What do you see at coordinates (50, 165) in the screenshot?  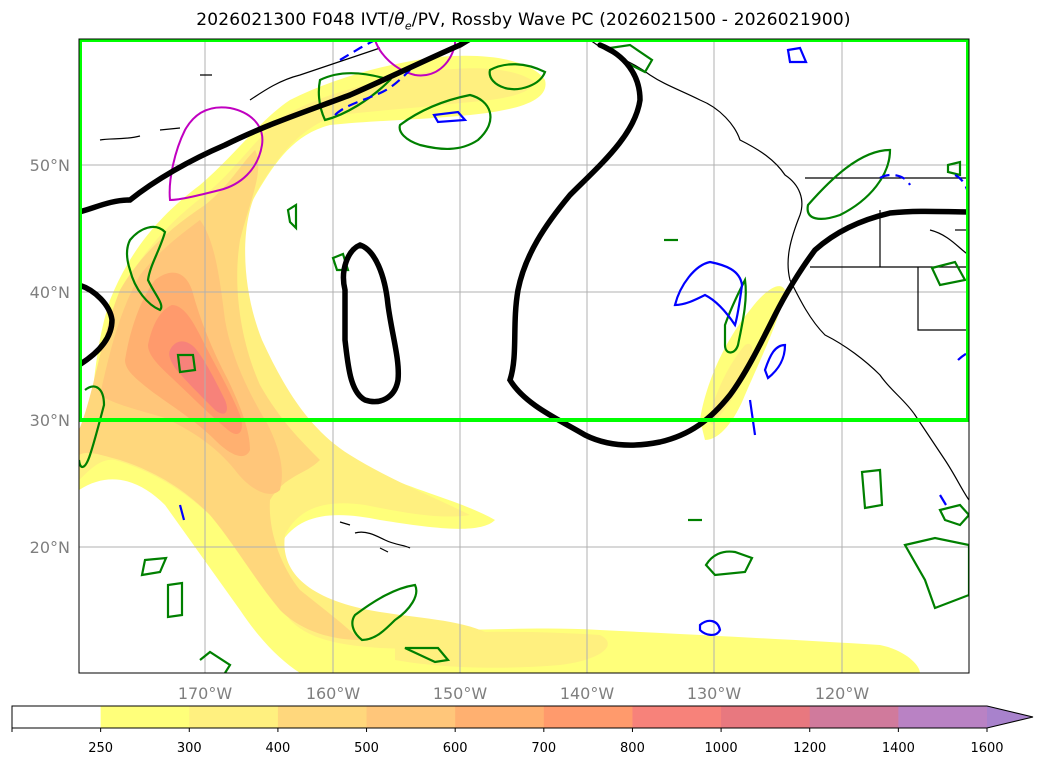 I see `lat-label-50n: 50°N` at bounding box center [50, 165].